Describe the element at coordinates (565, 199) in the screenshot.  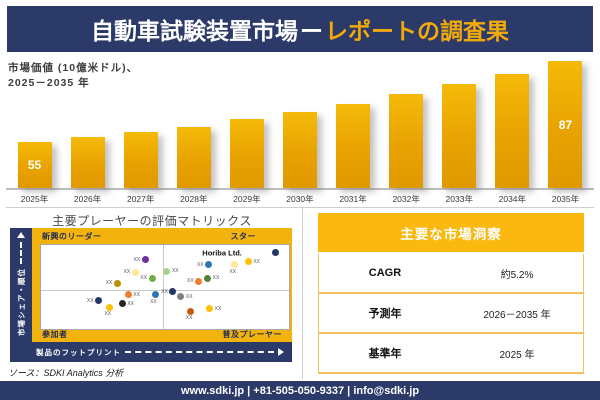
I see `year-label: 2035年` at that location.